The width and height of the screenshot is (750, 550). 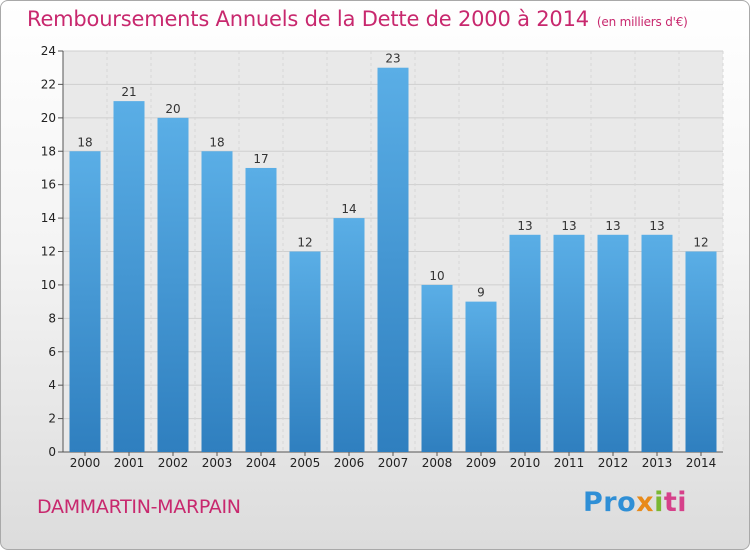 What do you see at coordinates (700, 243) in the screenshot?
I see `data-label-2014: 12` at bounding box center [700, 243].